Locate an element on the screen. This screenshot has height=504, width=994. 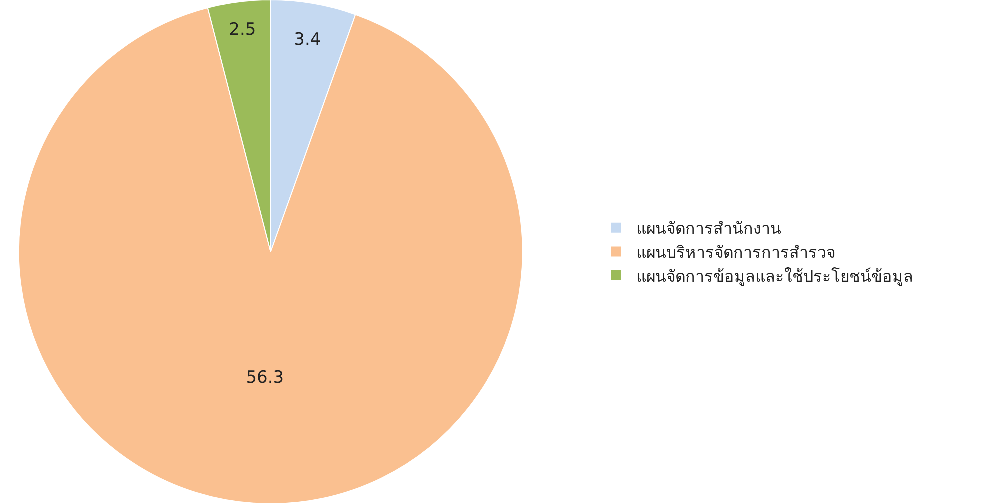
legend-label: แผนจัดการข้อมูลและใช้ประโยชน์ข้อมูล is located at coordinates (775, 276).